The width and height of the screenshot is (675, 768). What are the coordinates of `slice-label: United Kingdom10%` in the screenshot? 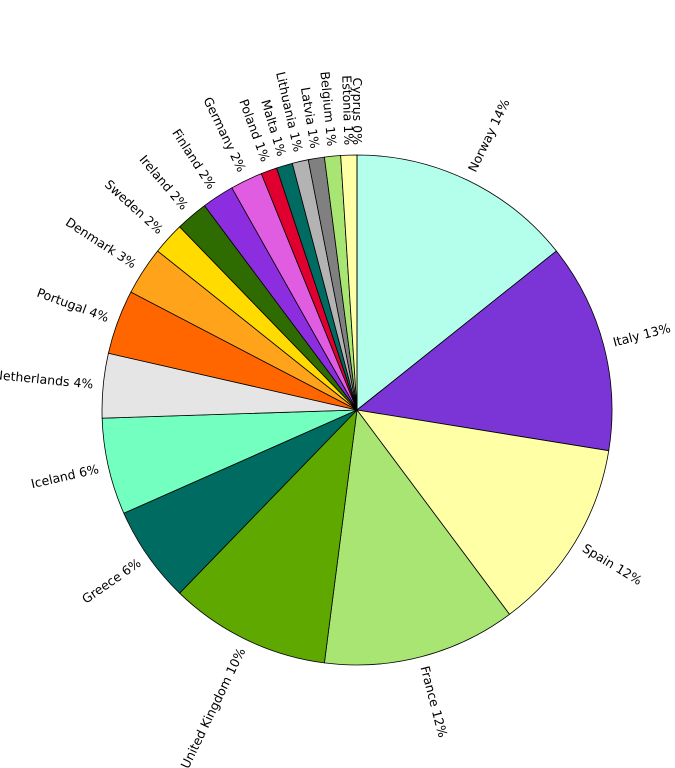 It's located at (212, 706).